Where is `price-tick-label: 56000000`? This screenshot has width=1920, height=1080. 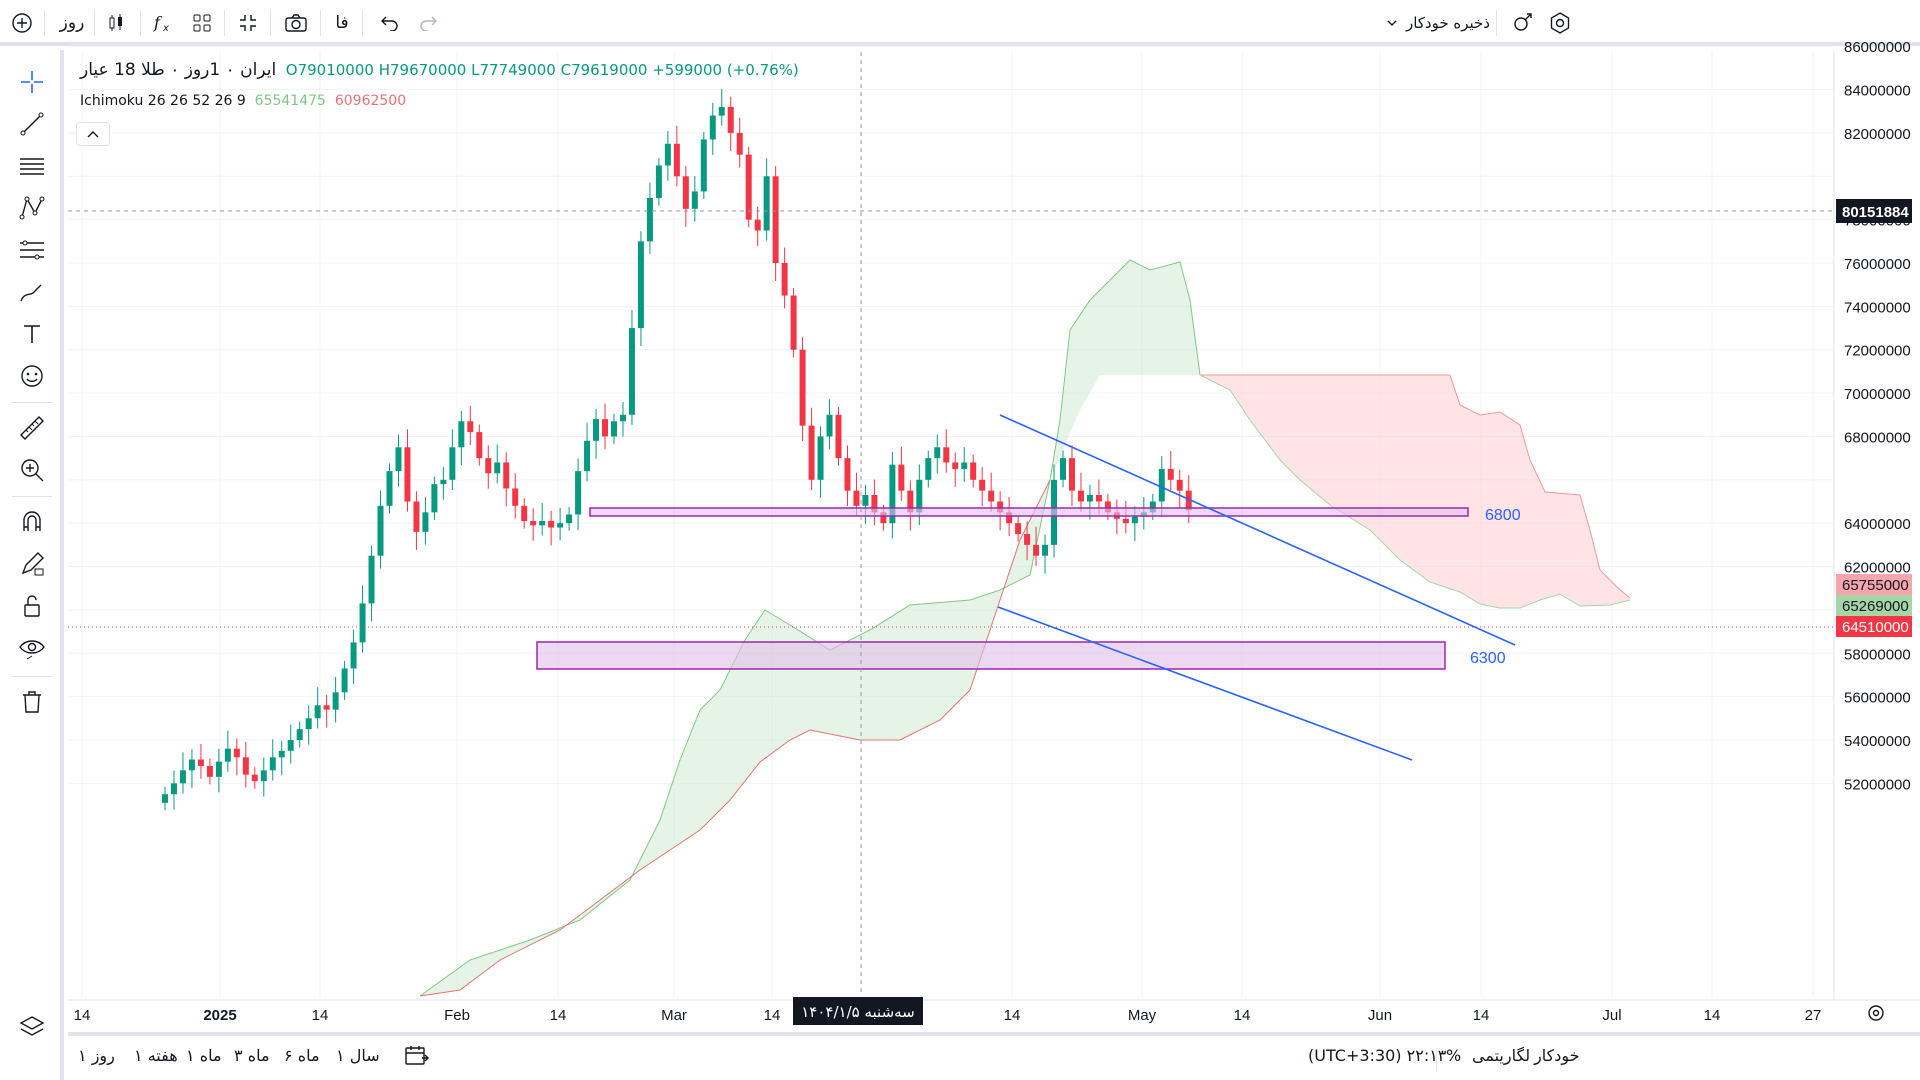 price-tick-label: 56000000 is located at coordinates (1877, 698).